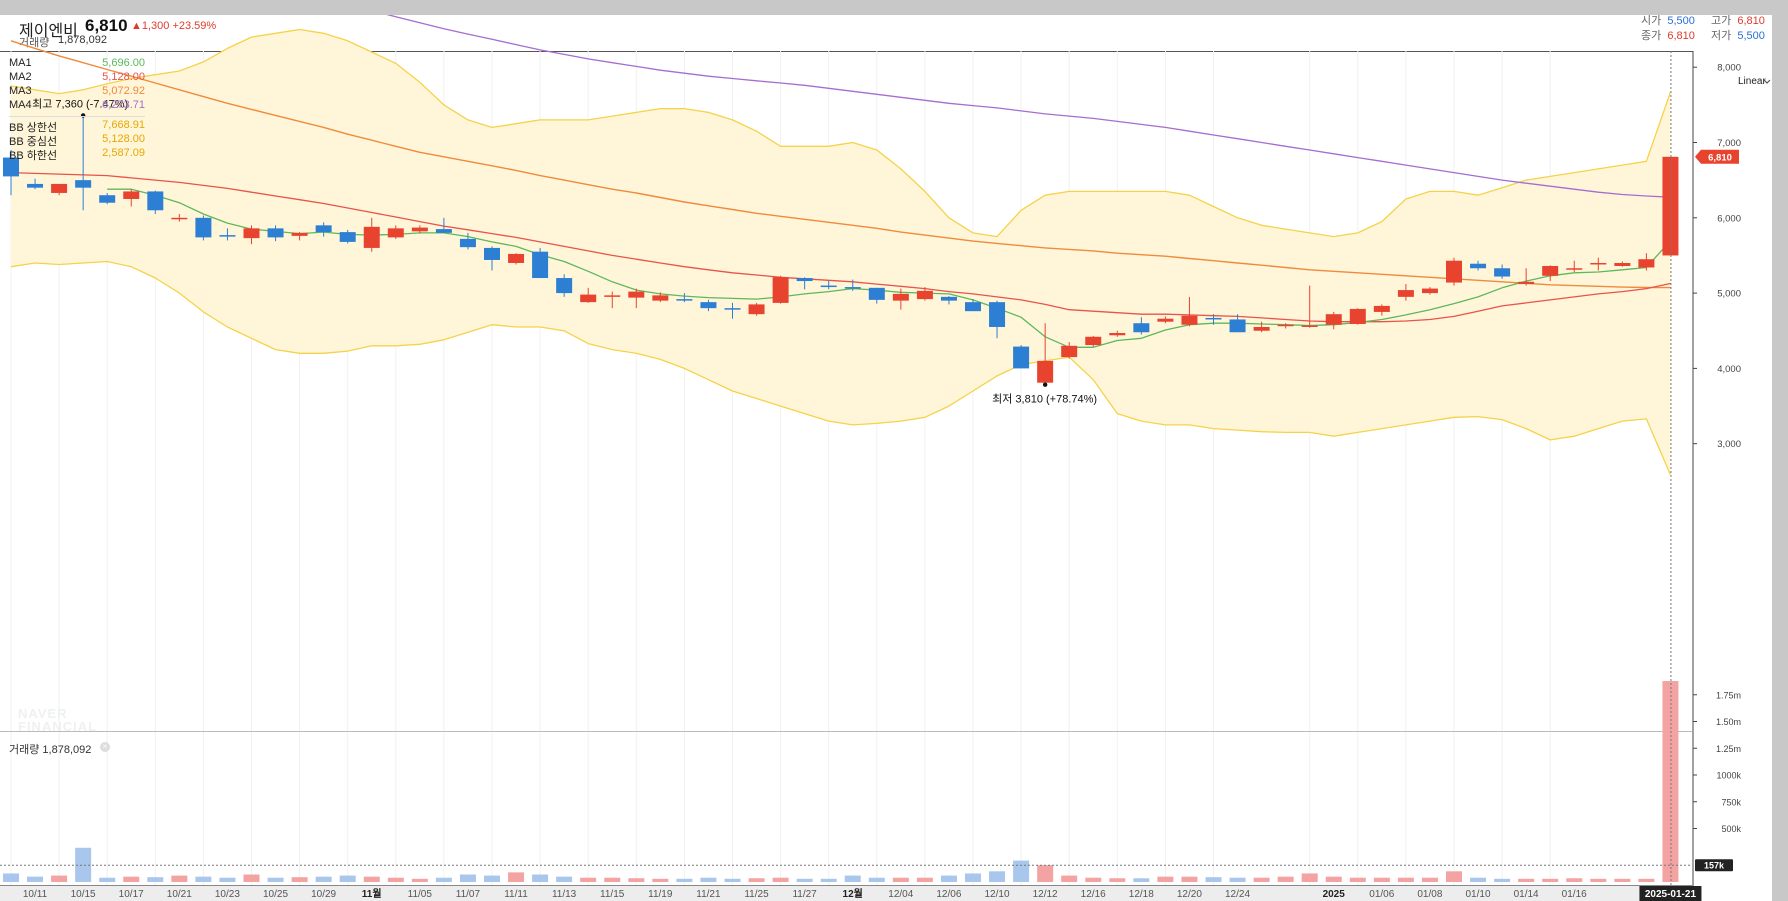  I want to click on open-label: 시가, so click(1651, 21).